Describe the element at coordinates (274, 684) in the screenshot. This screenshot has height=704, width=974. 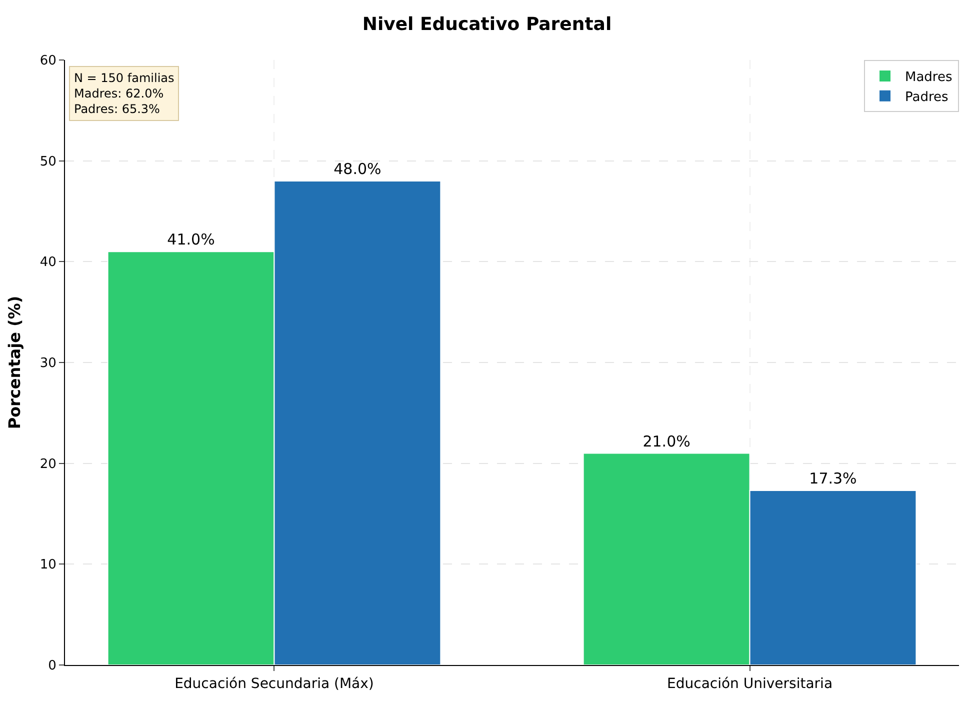
I see `x-tick-label: Educación Secundaria (Máx)` at that location.